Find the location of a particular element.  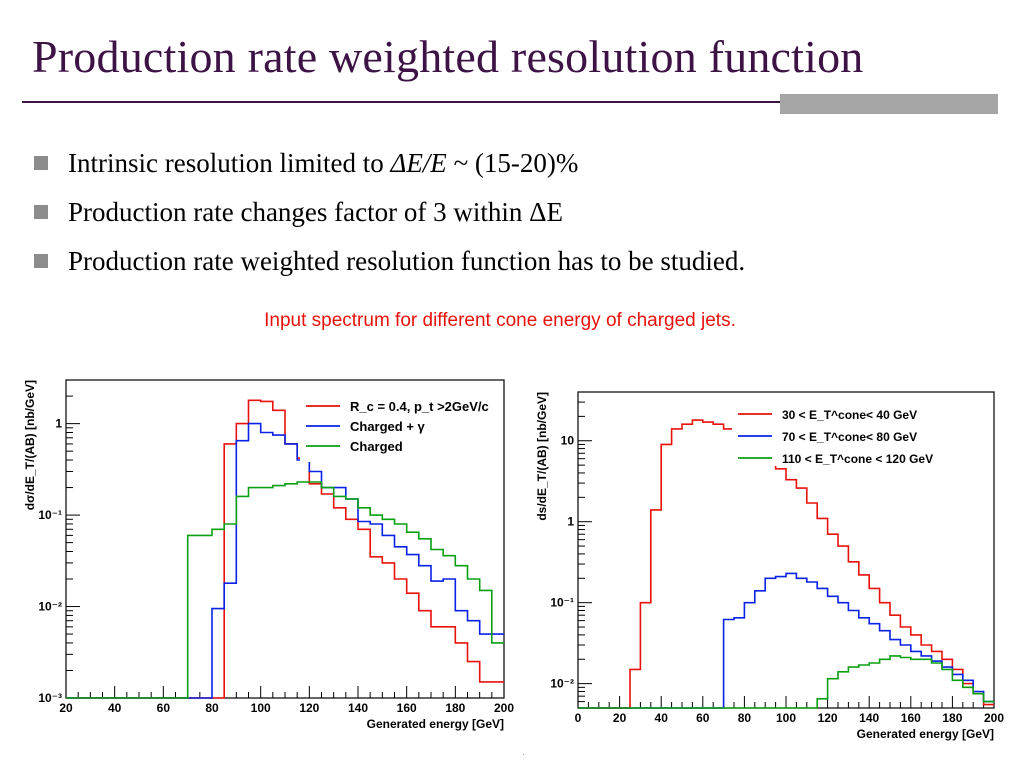

title-rule is located at coordinates (510, 102).